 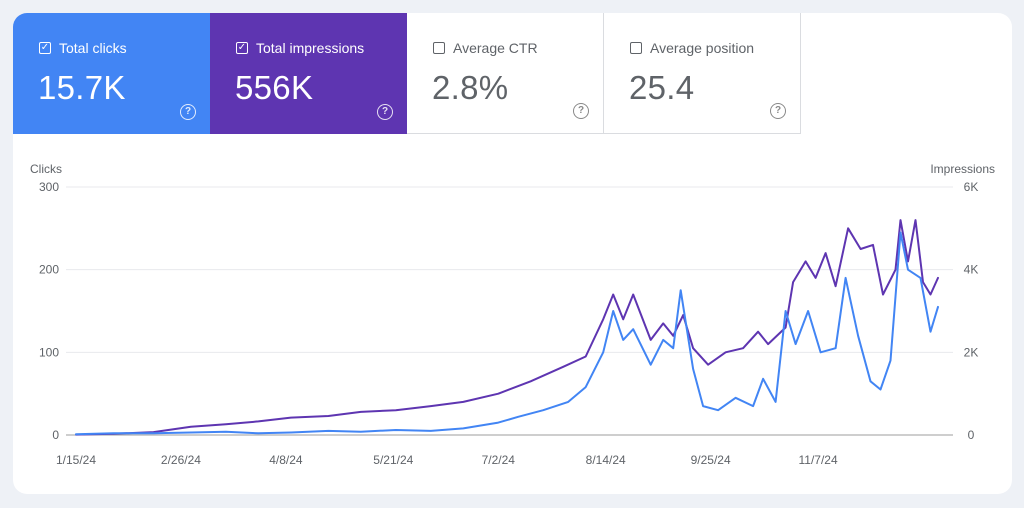 I want to click on y-tick-label-left: 100, so click(x=49, y=352).